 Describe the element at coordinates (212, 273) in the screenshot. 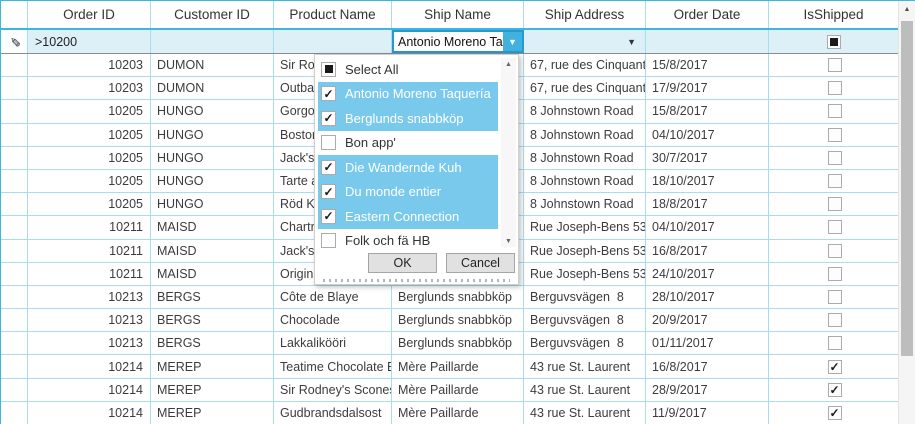

I see `cell-customer-id: MAISD` at that location.